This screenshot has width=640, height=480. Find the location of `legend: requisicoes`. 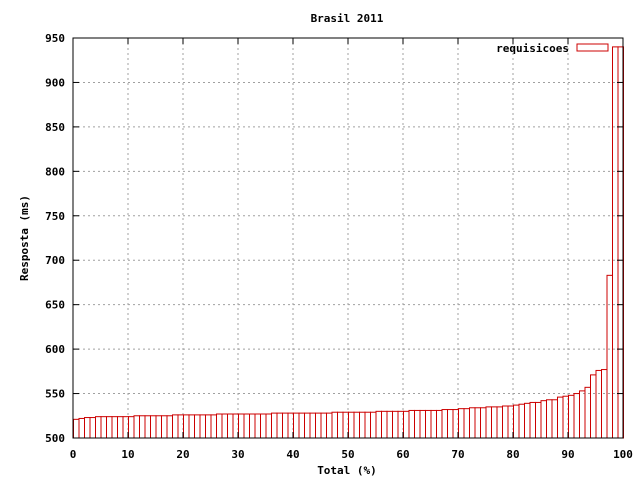

legend: requisicoes is located at coordinates (552, 48).